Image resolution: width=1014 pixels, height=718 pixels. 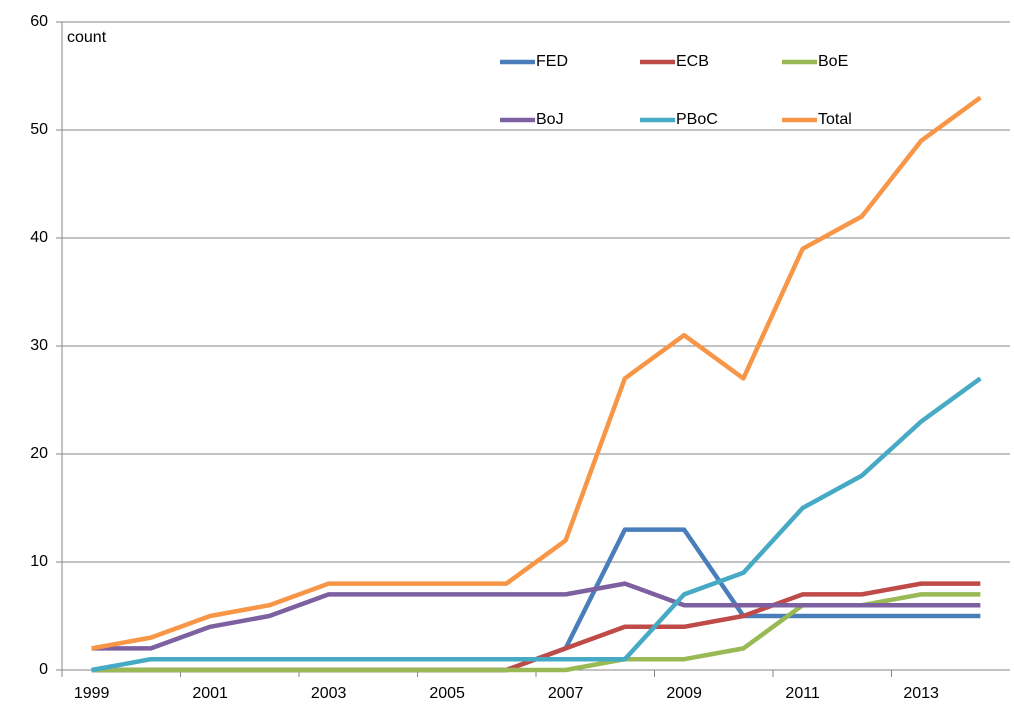 I want to click on x-tick-label: 2011, so click(x=802, y=693).